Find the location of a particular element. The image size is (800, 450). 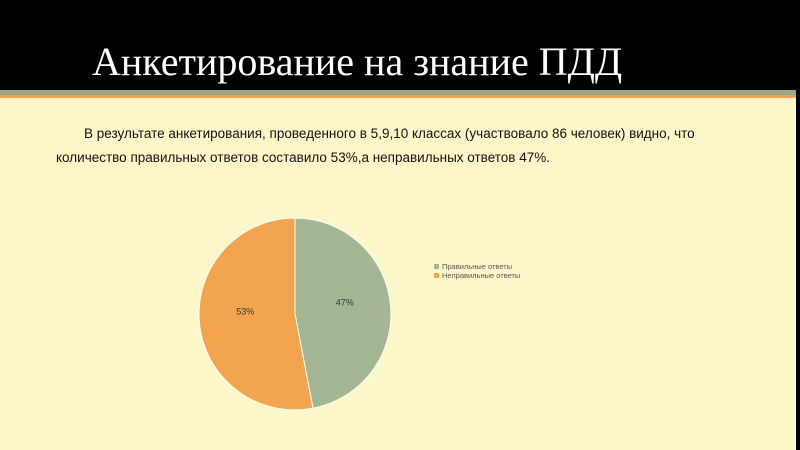

slide-title: Анкетирование на знание ПДД is located at coordinates (357, 61).